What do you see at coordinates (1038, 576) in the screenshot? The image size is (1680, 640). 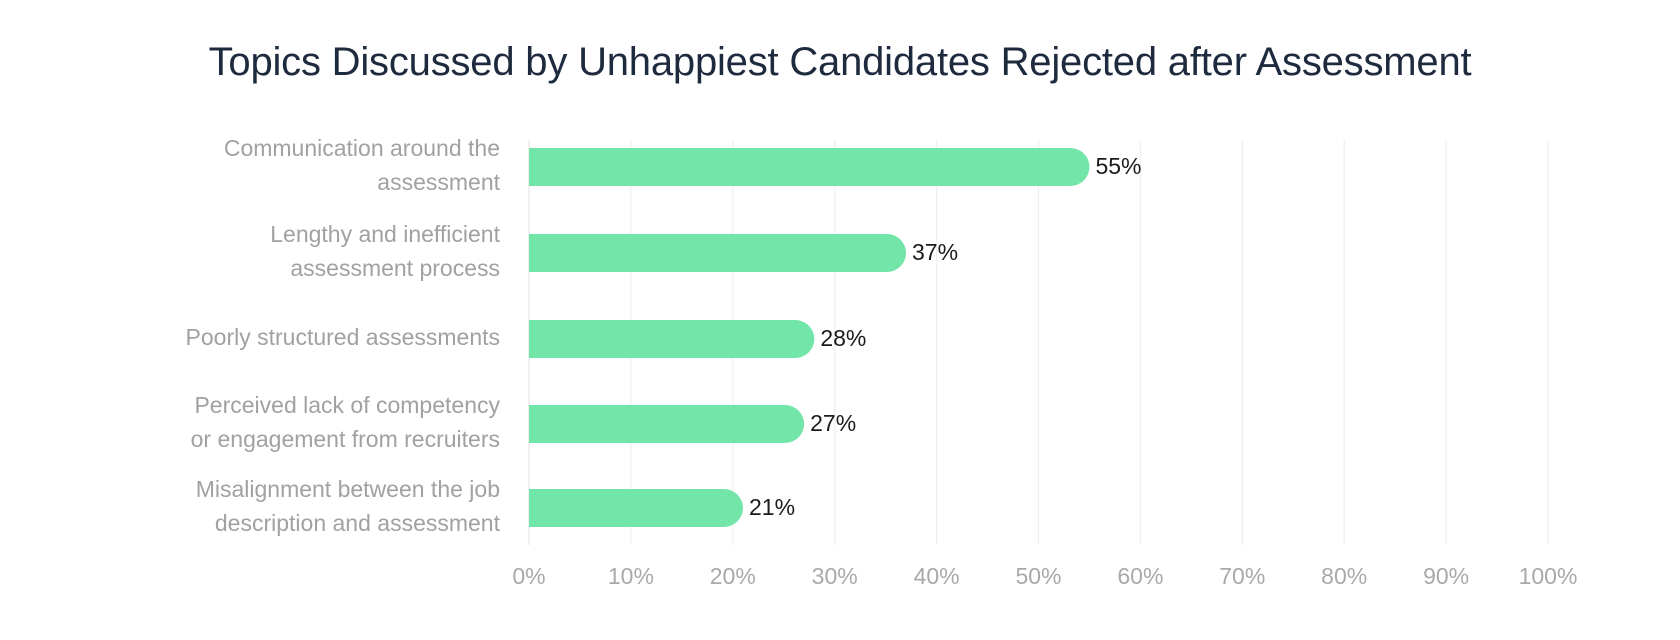 I see `x-tick-label: 50%` at bounding box center [1038, 576].